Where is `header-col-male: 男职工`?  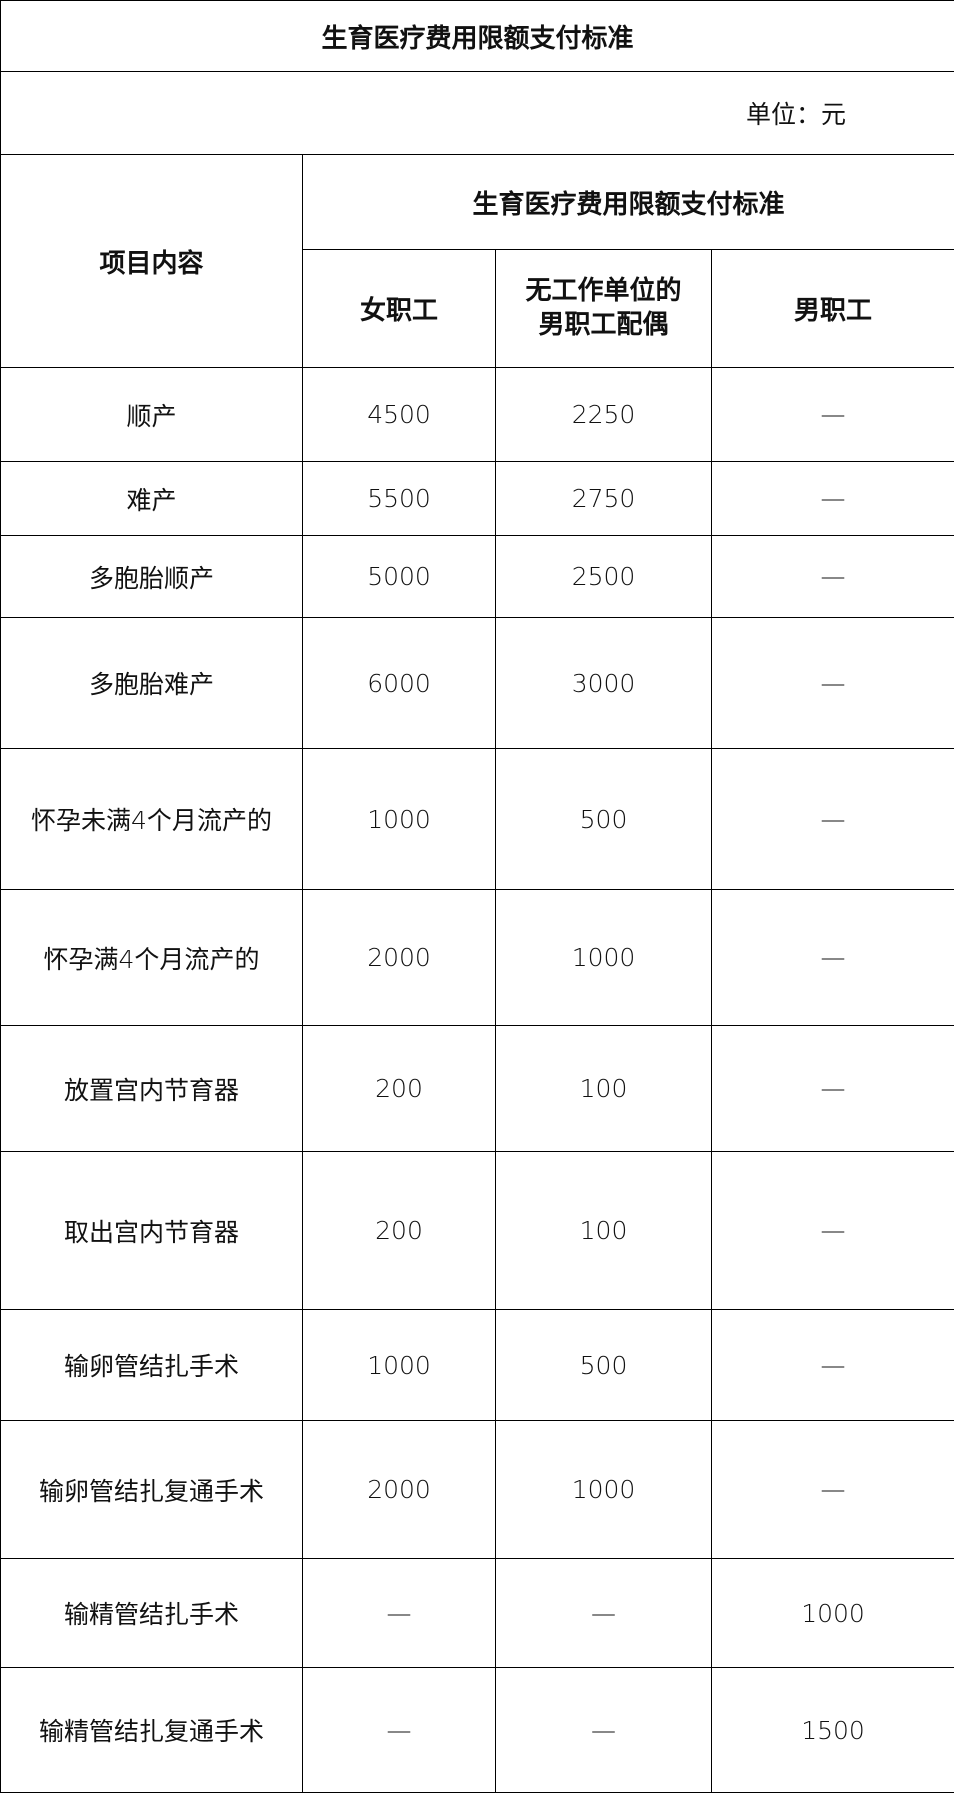 header-col-male: 男职工 is located at coordinates (833, 309).